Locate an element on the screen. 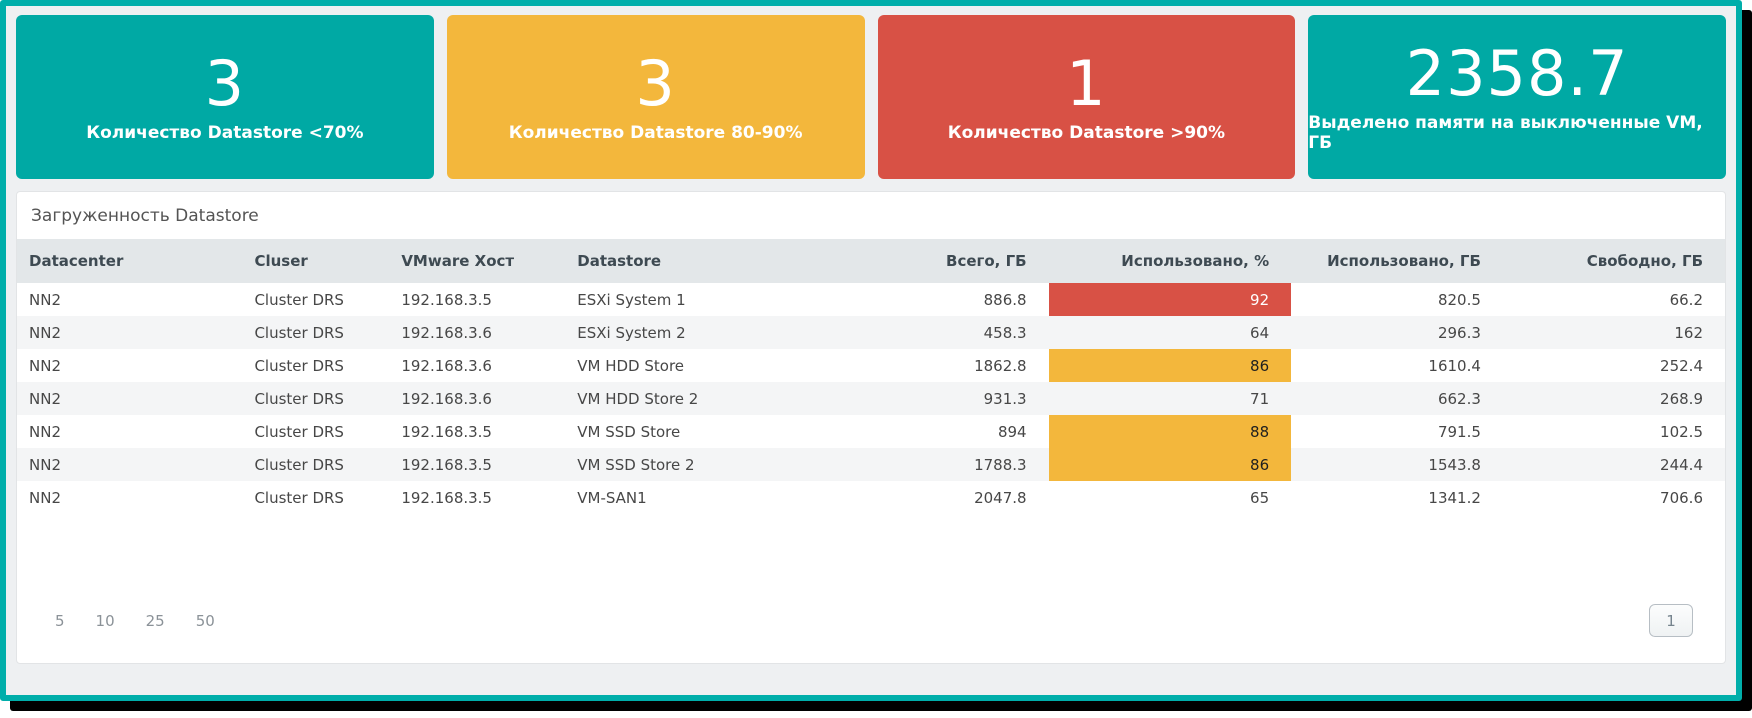  cell-used-gb: 296.3 is located at coordinates (1397, 332).